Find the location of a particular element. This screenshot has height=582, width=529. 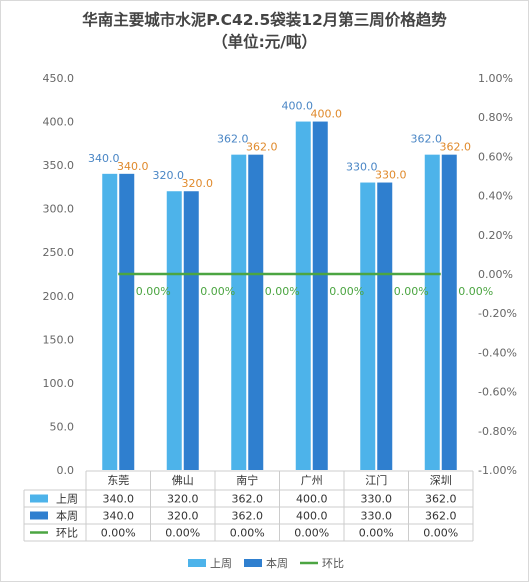

y2-tick-label: 0.40% is located at coordinates (495, 196).